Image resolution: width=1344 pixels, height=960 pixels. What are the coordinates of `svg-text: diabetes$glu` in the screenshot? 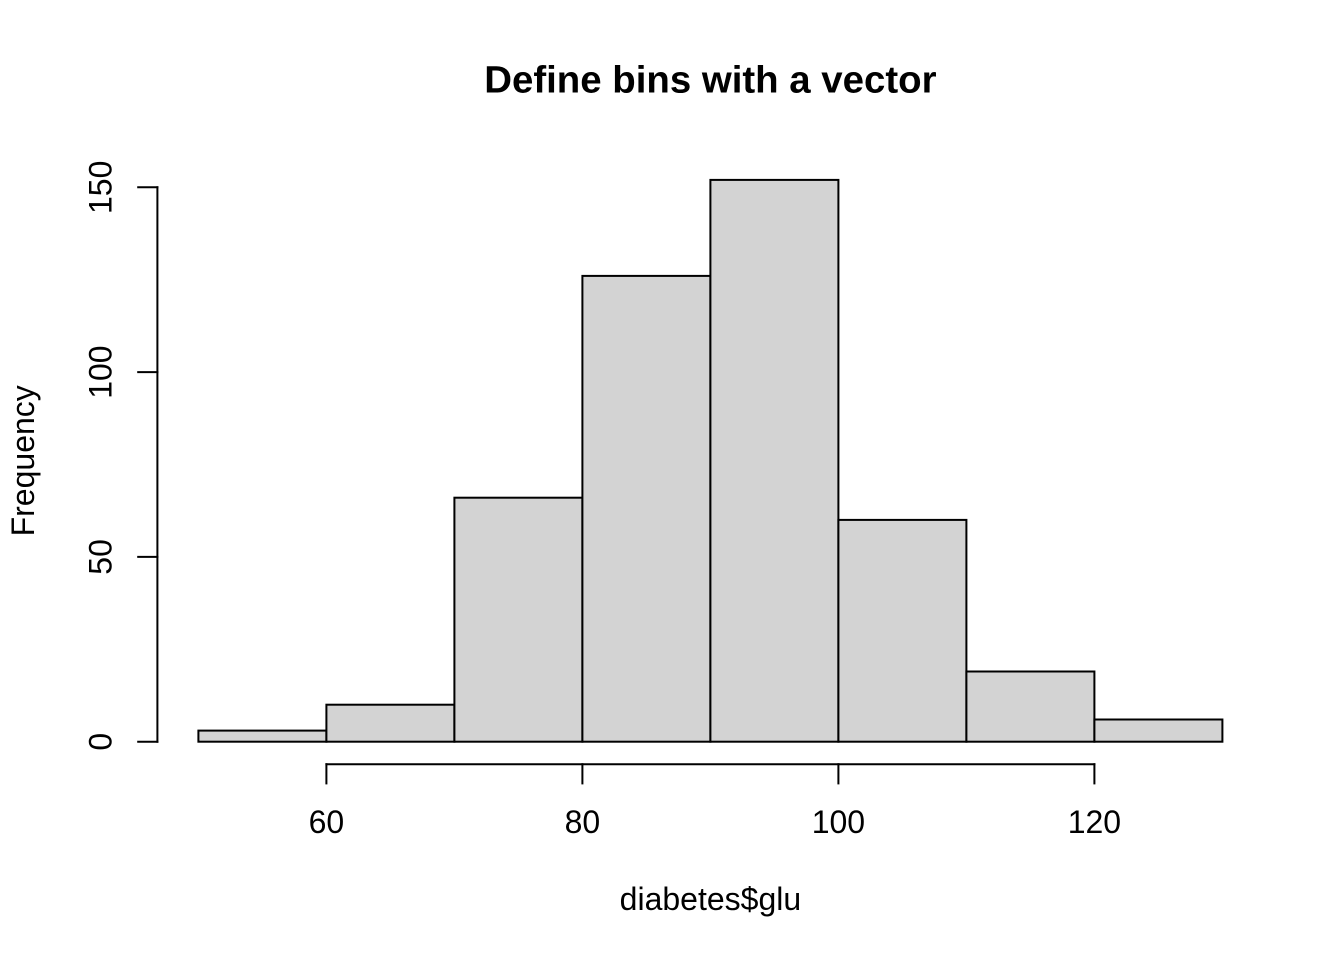 It's located at (710, 899).